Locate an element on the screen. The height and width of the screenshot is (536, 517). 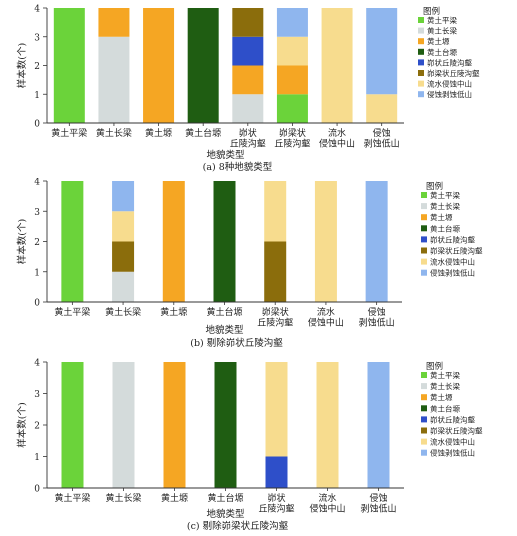
legend-label: 侵蚀剥蚀低山 is located at coordinates (449, 94).